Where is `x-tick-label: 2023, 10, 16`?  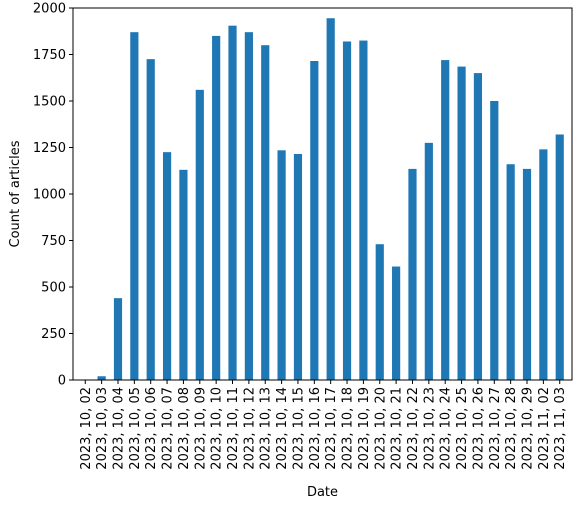 x-tick-label: 2023, 10, 16 is located at coordinates (315, 428).